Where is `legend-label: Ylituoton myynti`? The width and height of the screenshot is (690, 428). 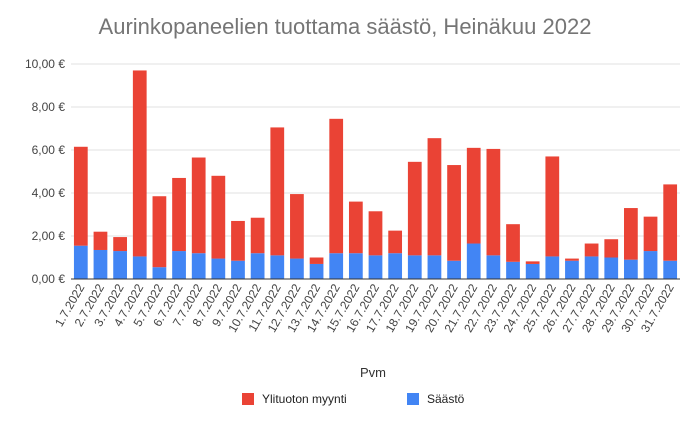 legend-label: Ylituoton myynti is located at coordinates (304, 399).